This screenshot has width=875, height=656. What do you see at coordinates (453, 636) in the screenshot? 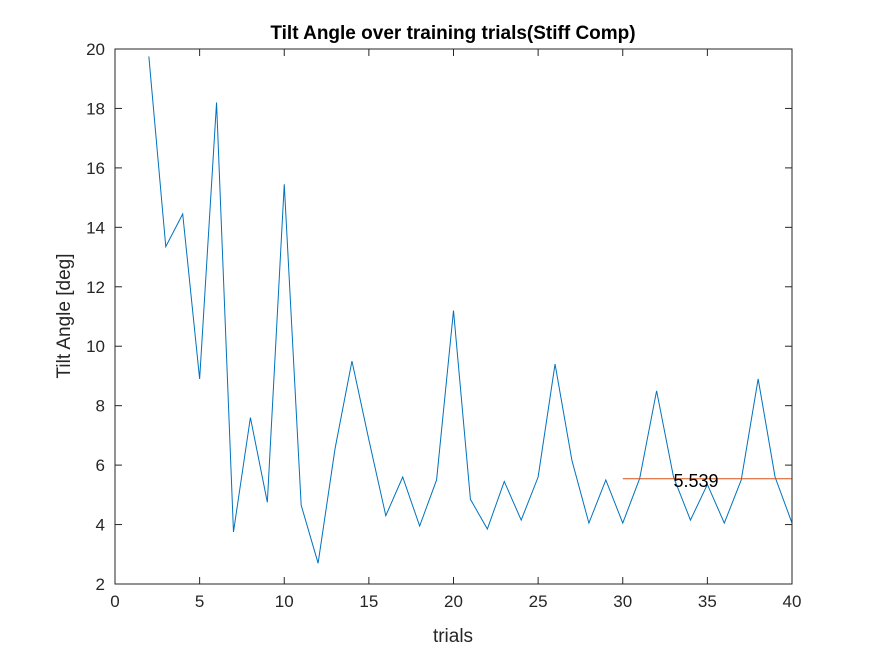
I see `x-axis-label: trials` at bounding box center [453, 636].